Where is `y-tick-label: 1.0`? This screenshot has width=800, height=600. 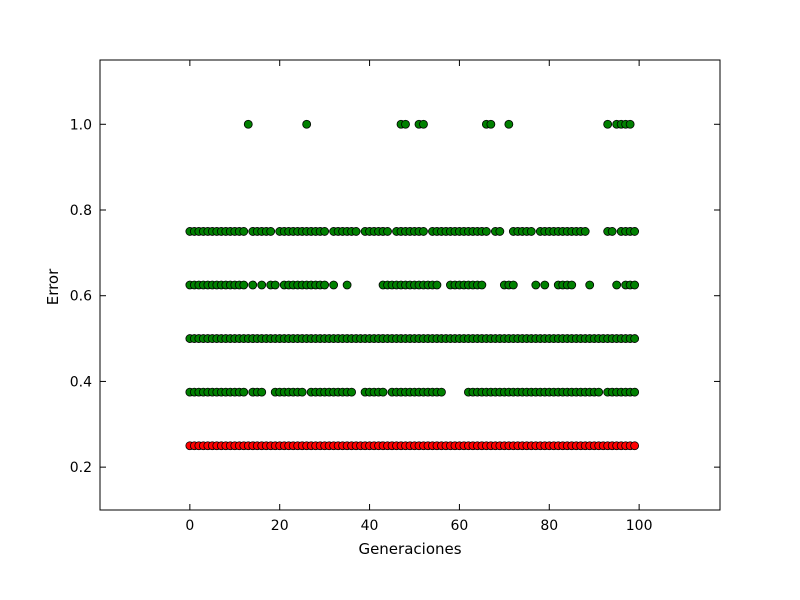
y-tick-label: 1.0 is located at coordinates (81, 125).